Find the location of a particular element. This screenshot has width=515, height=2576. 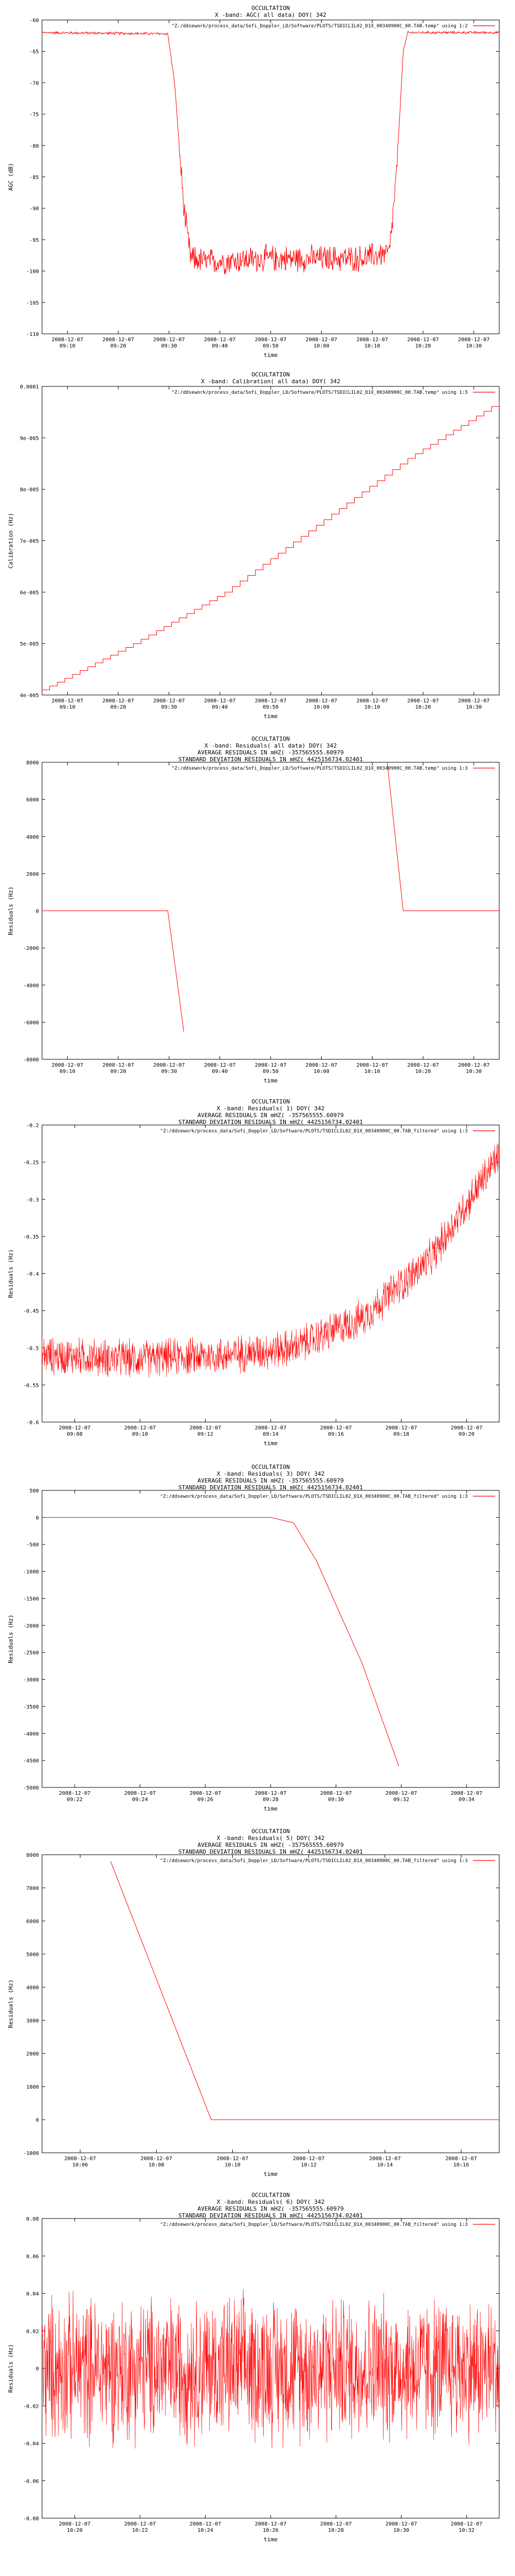

y-tick-label: -4500 is located at coordinates (31, 1761).